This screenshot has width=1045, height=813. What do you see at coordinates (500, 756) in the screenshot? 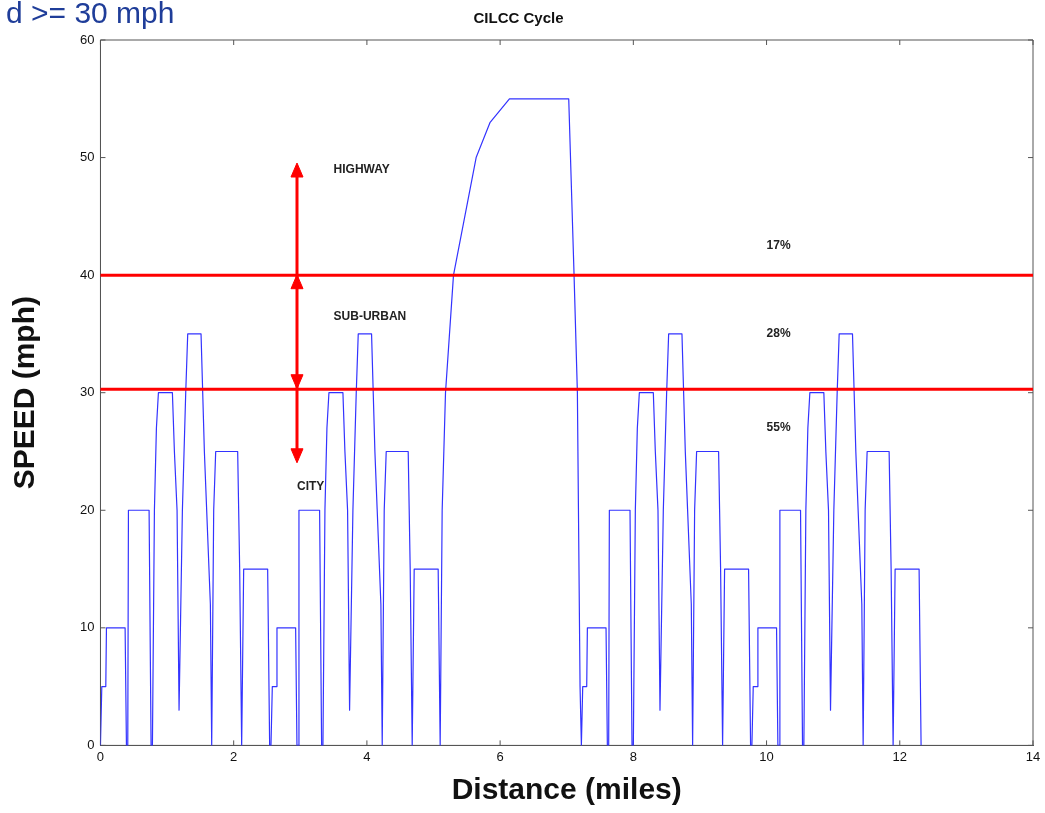
I see `x-tick-label: 6` at bounding box center [500, 756].